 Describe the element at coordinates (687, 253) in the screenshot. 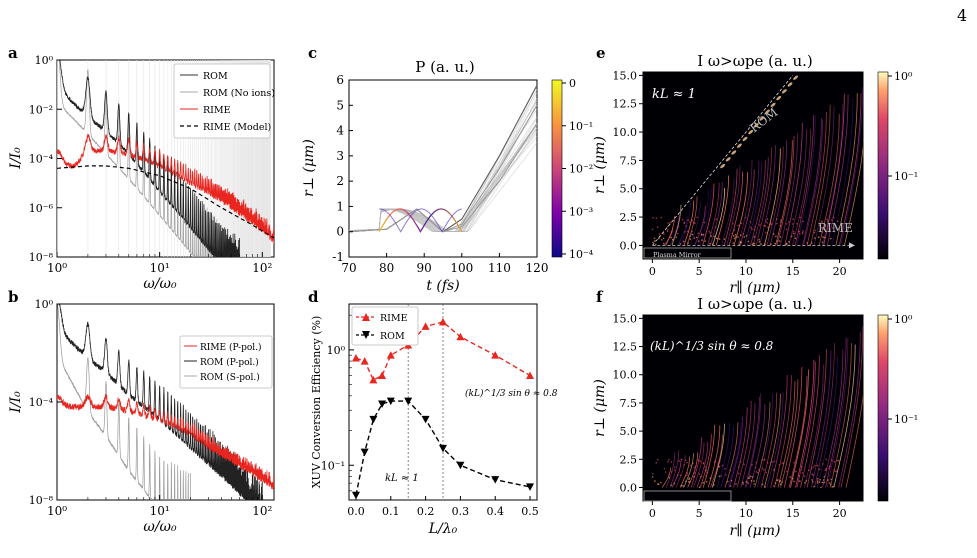

I see `plasma-mirror-box` at that location.